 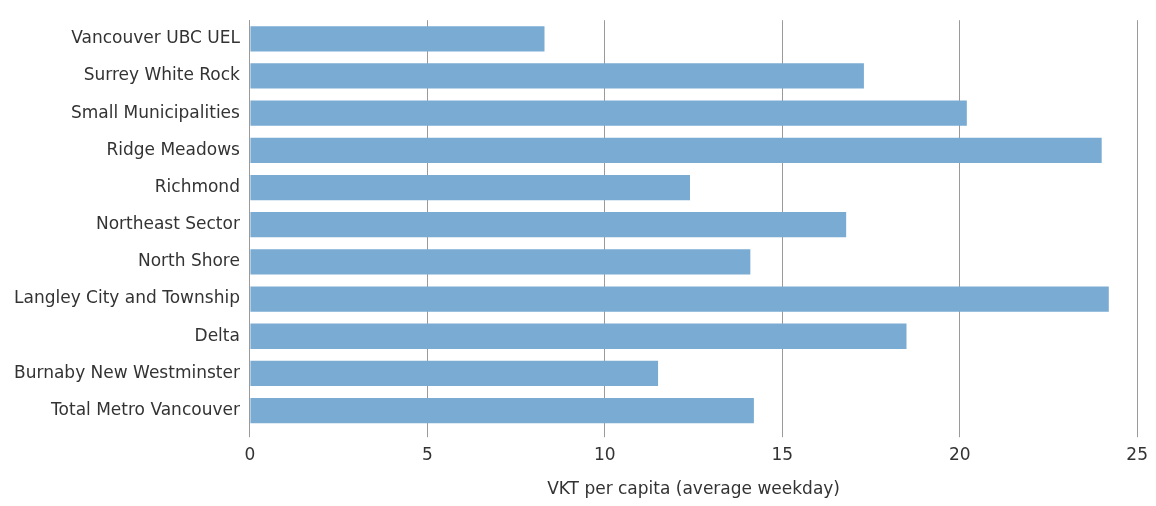 What do you see at coordinates (782, 453) in the screenshot?
I see `x-tick-label: 15` at bounding box center [782, 453].